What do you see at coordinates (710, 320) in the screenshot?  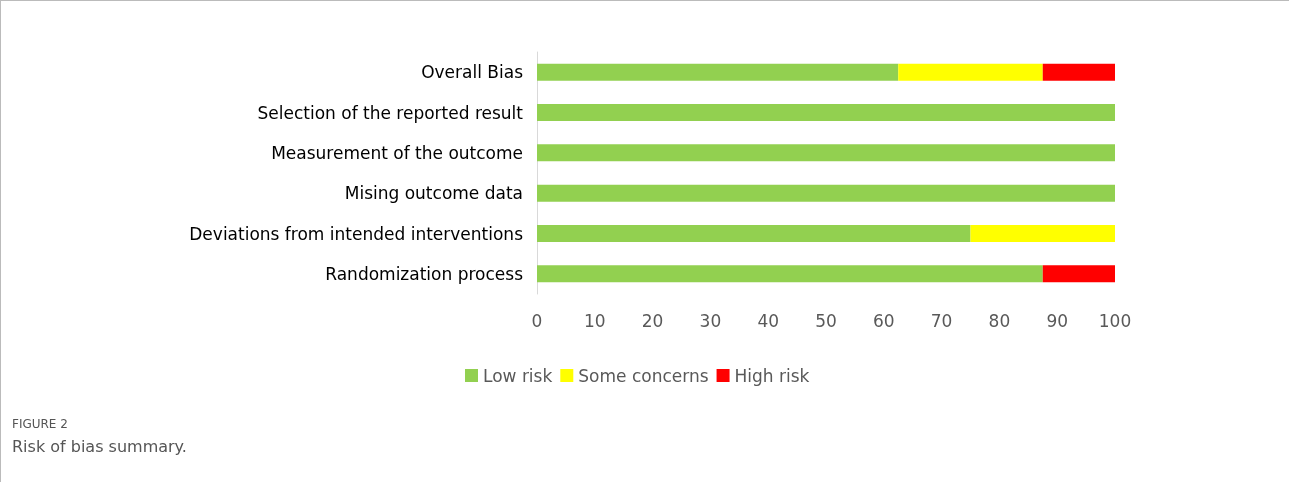 I see `x-tick-label: 30` at bounding box center [710, 320].